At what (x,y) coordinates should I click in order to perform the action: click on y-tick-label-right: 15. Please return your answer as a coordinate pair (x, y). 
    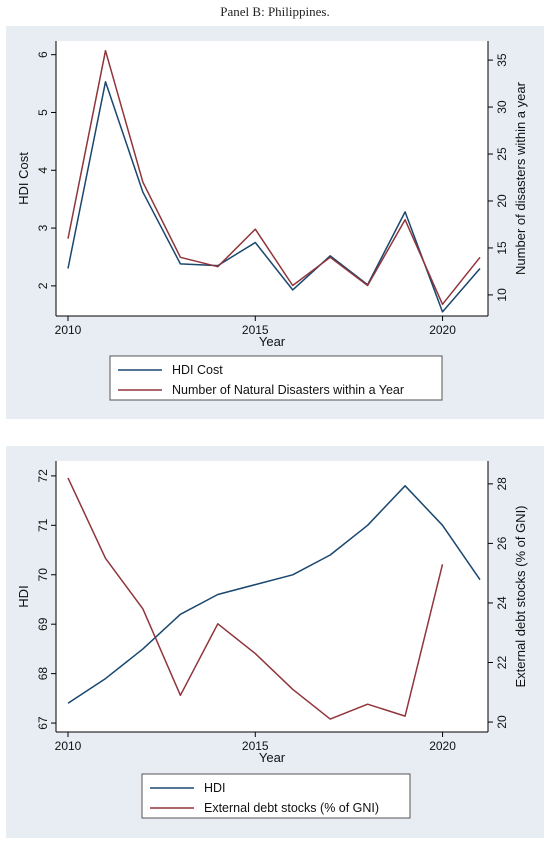
    Looking at the image, I should click on (502, 248).